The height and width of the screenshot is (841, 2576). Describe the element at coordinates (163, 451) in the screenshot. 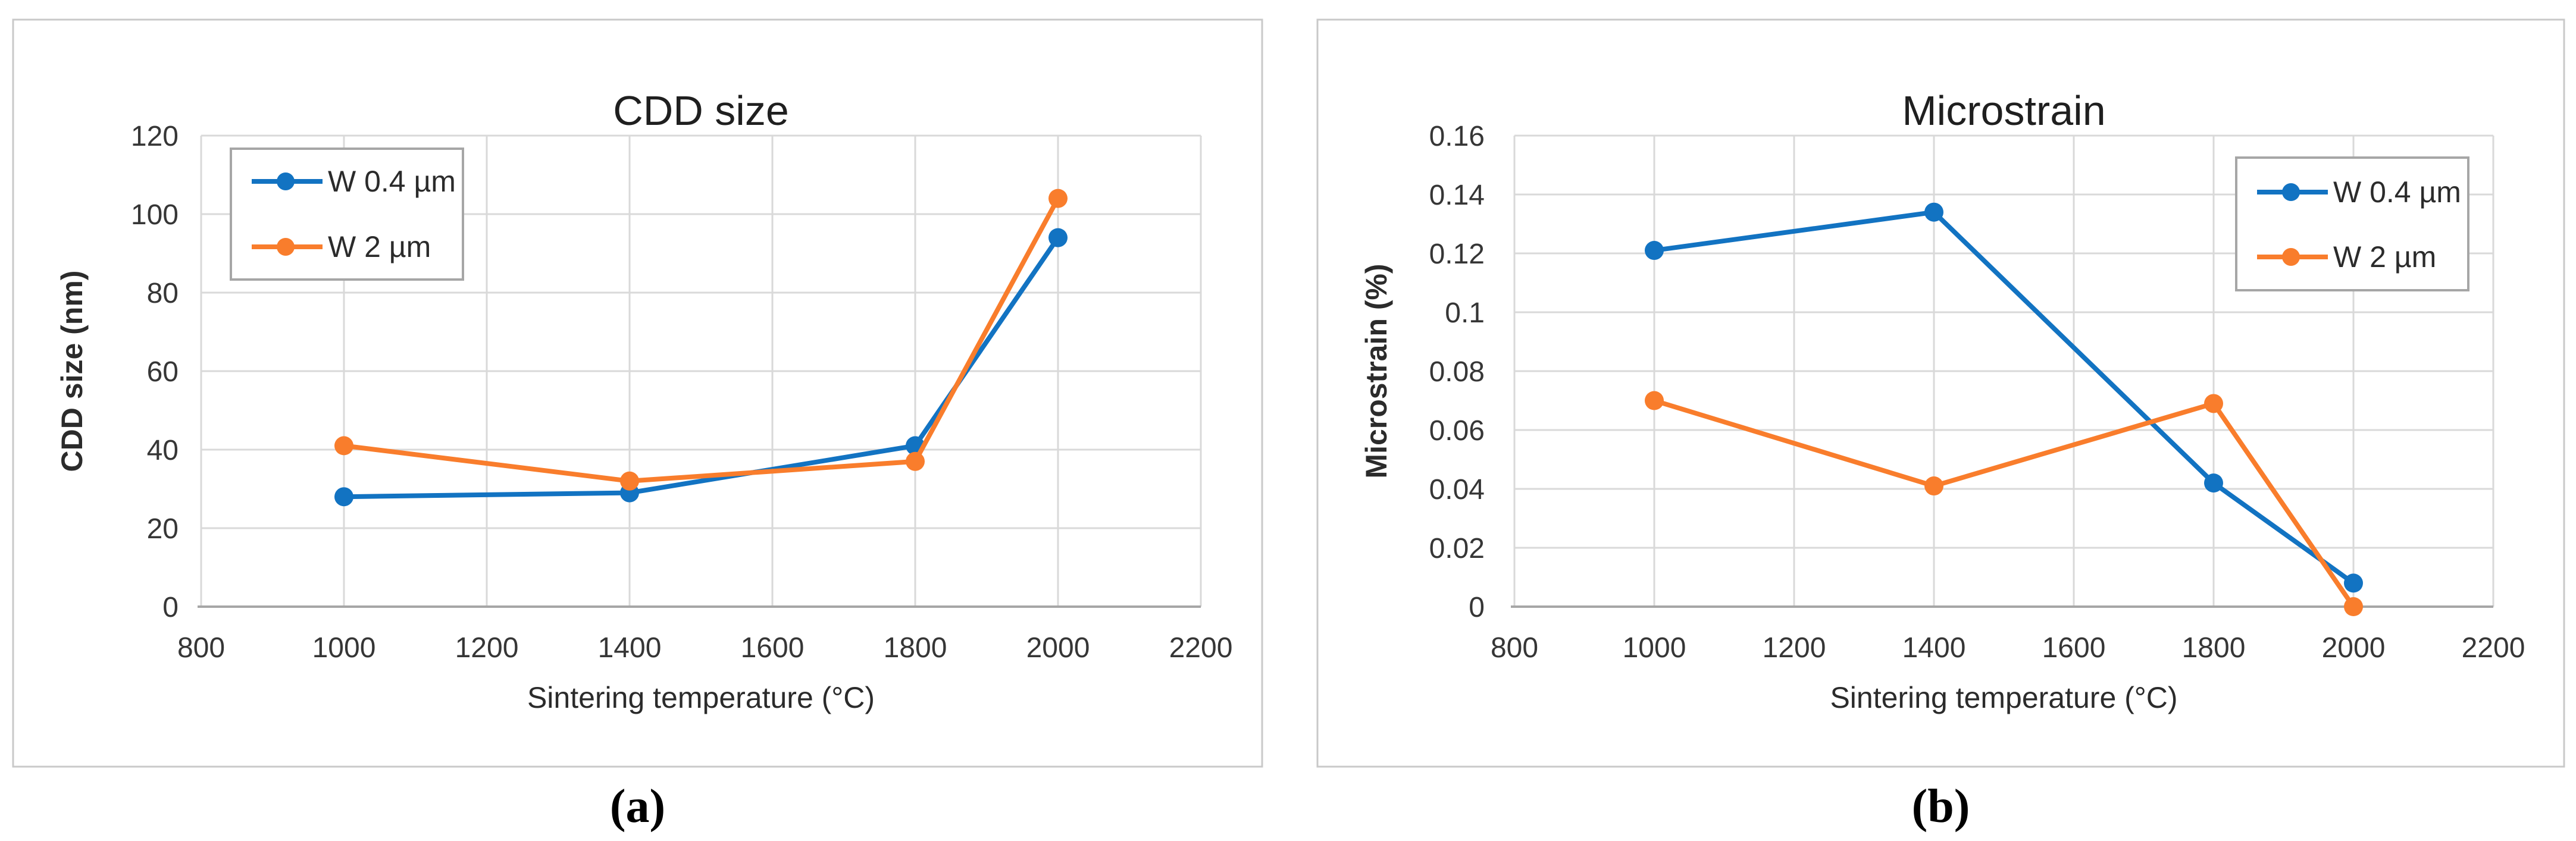

I see `y-tick-label: 40` at that location.